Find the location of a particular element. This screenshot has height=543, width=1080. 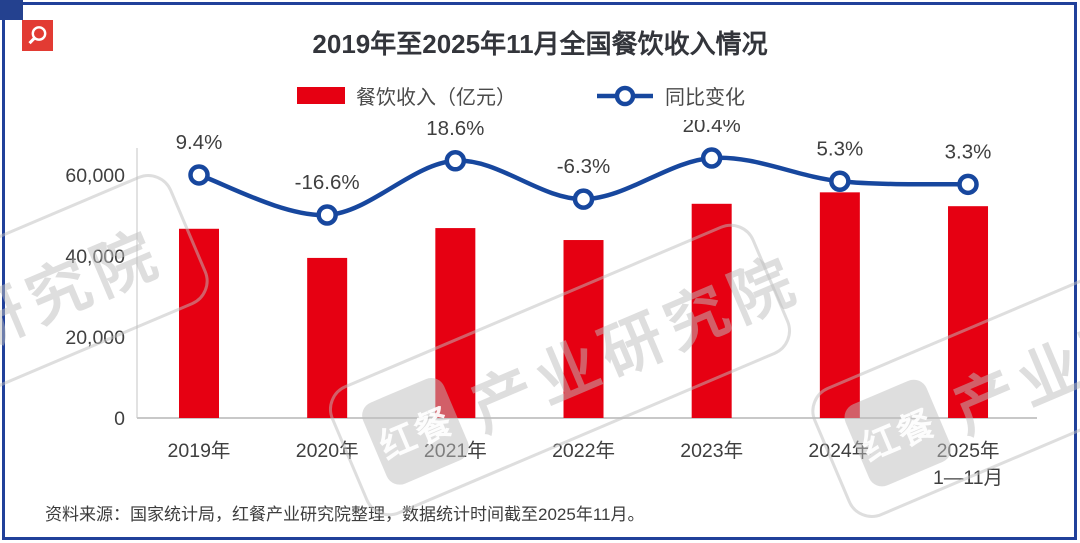

svg-text: 40,000 is located at coordinates (95, 257).